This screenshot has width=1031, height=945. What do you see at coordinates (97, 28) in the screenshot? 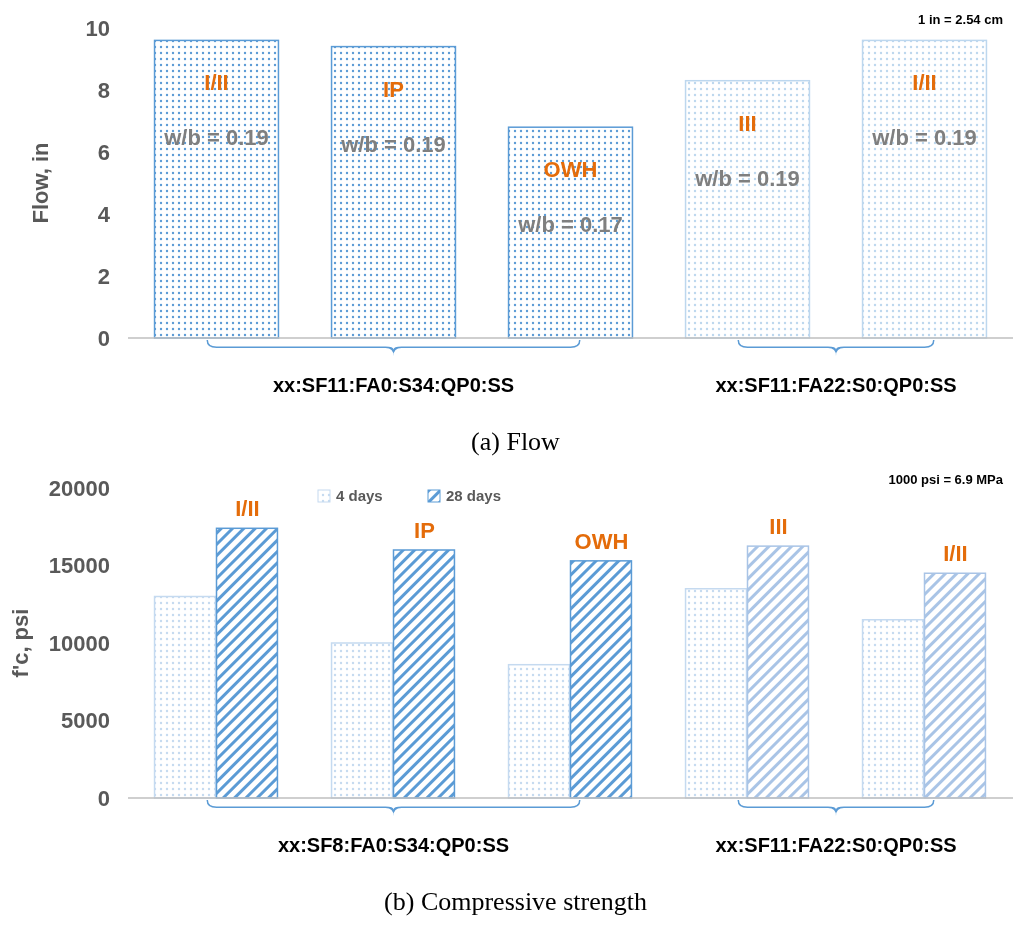
I see `y-tick-label: 10` at bounding box center [97, 28].